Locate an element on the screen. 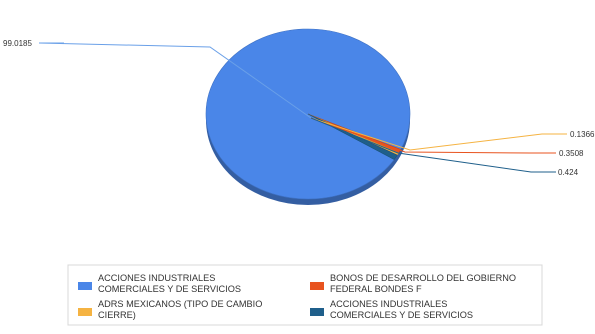  legend-box is located at coordinates (305, 295).